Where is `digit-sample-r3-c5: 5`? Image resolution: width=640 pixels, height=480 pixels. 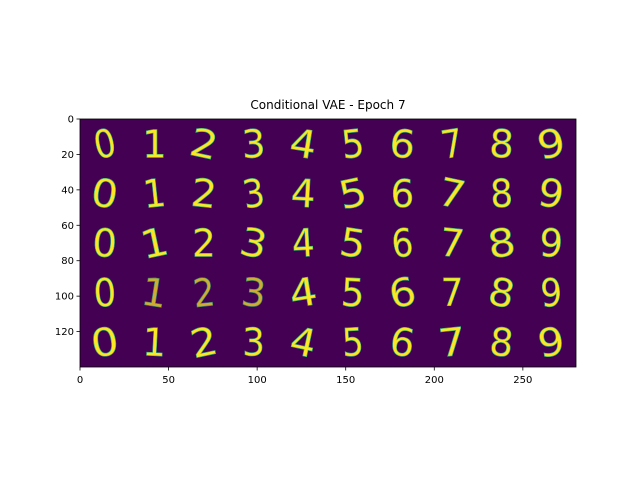
digit-sample-r3-c5: 5 is located at coordinates (353, 293).